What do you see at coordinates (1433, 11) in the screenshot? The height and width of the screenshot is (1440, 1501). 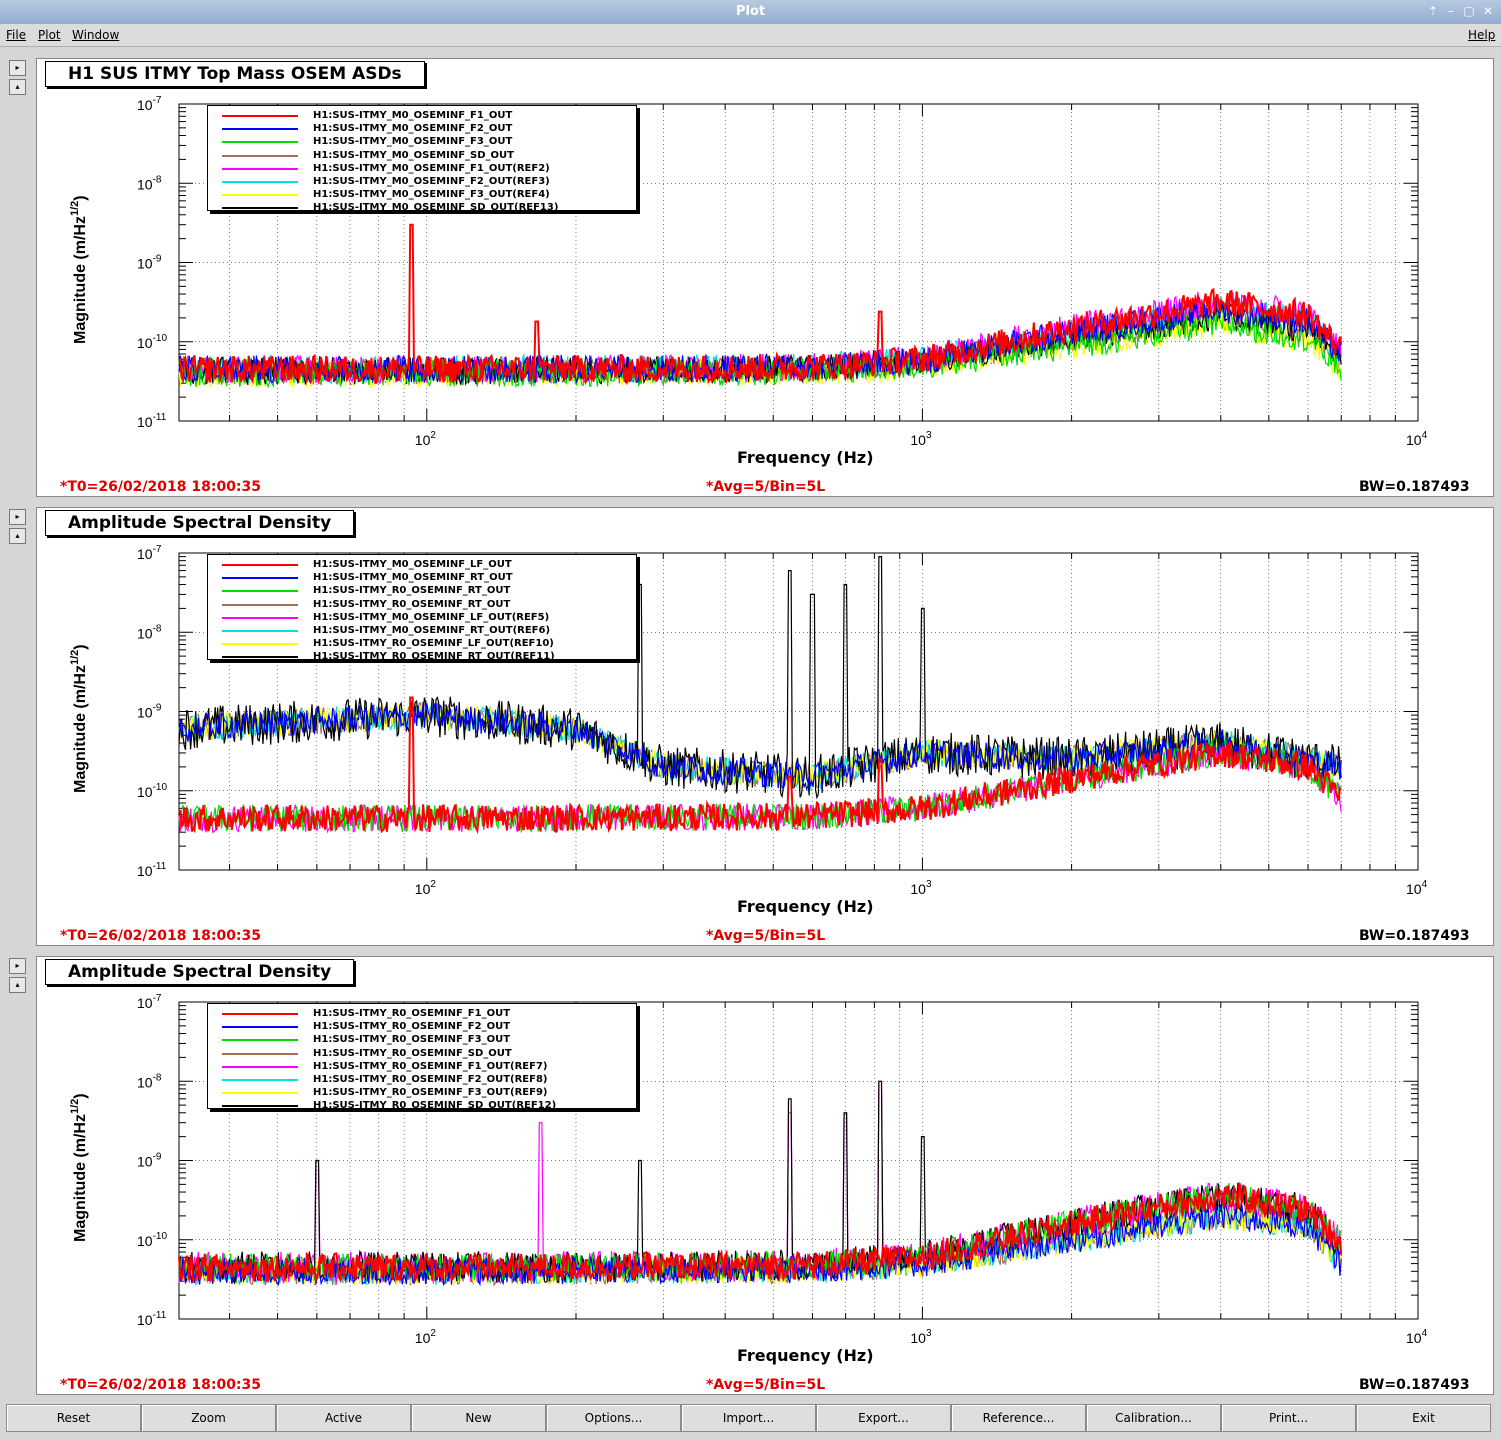 I see `shade-icon: ⇡` at bounding box center [1433, 11].